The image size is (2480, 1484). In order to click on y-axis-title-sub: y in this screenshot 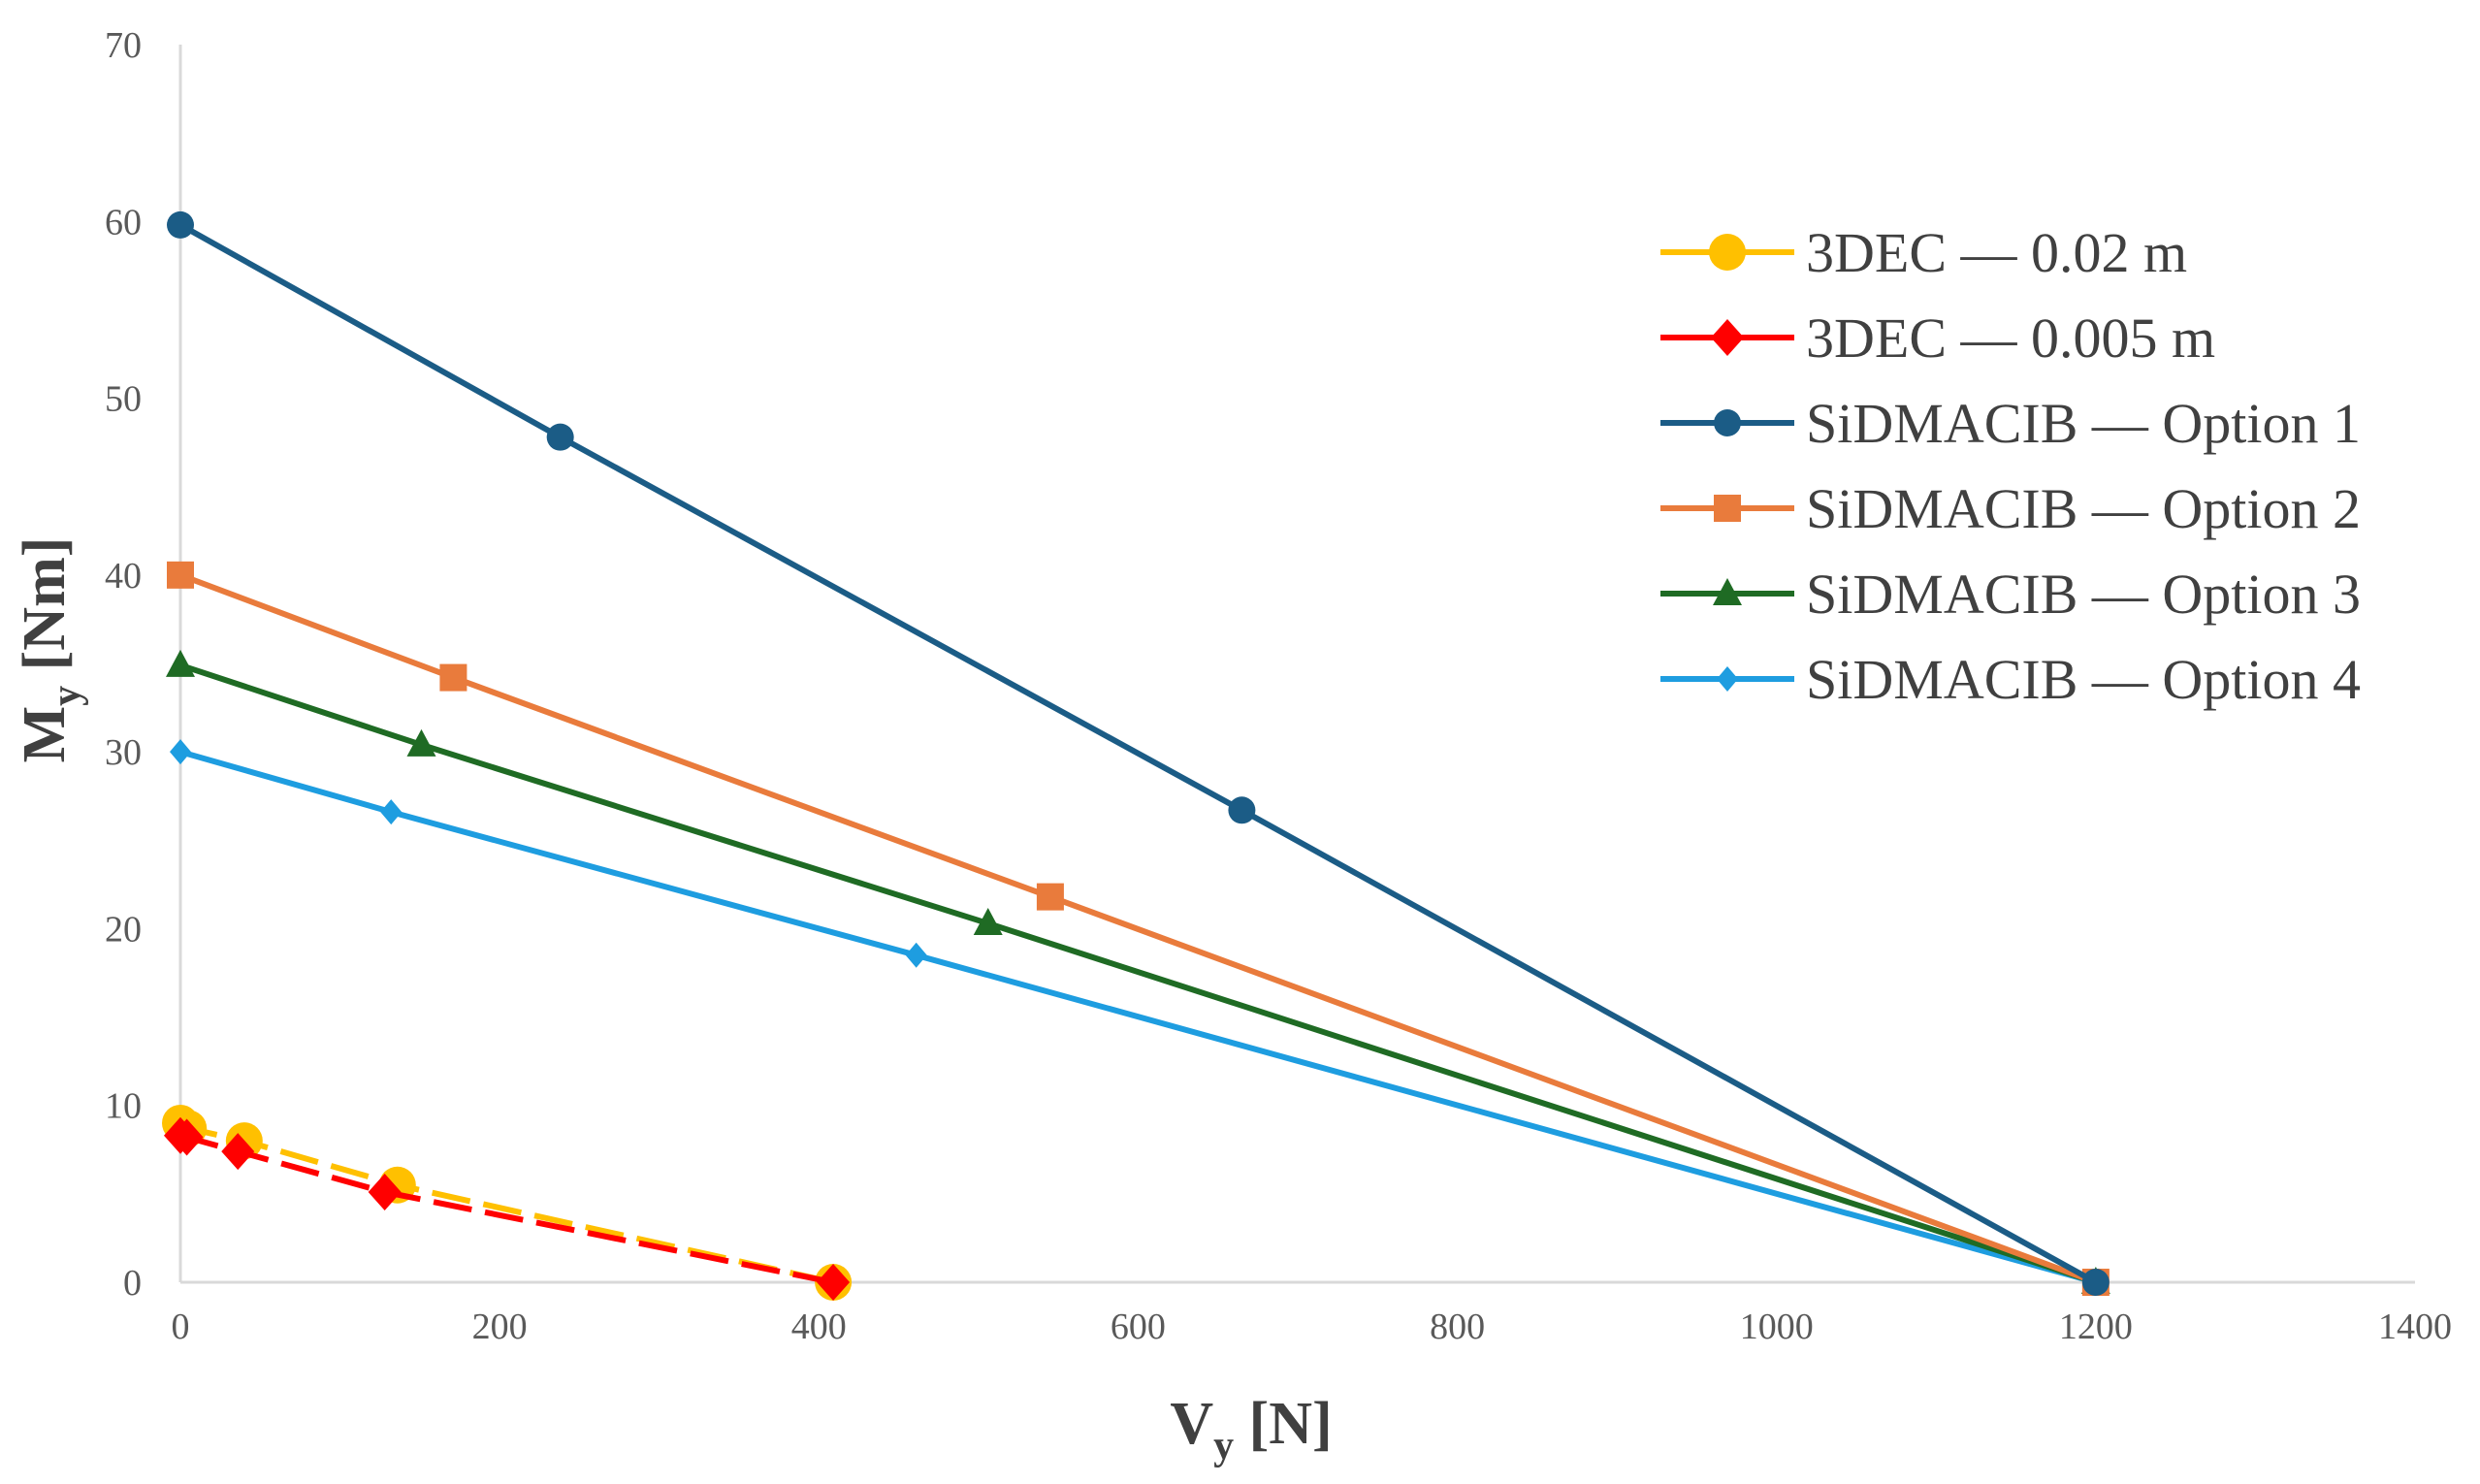, I will do `click(67, 696)`.